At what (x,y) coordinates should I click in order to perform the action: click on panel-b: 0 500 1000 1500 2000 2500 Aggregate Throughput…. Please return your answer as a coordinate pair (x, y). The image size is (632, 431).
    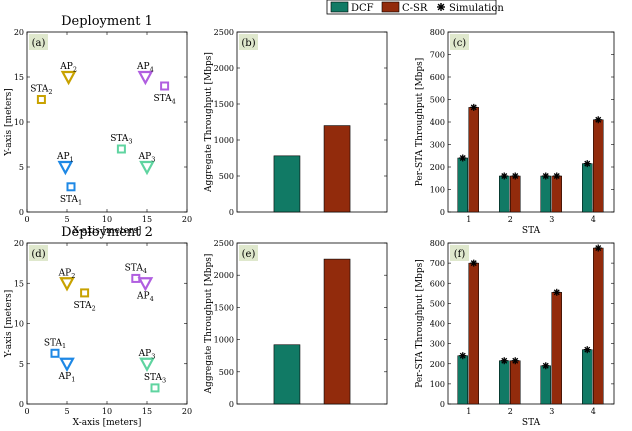
    Looking at the image, I should click on (296, 122).